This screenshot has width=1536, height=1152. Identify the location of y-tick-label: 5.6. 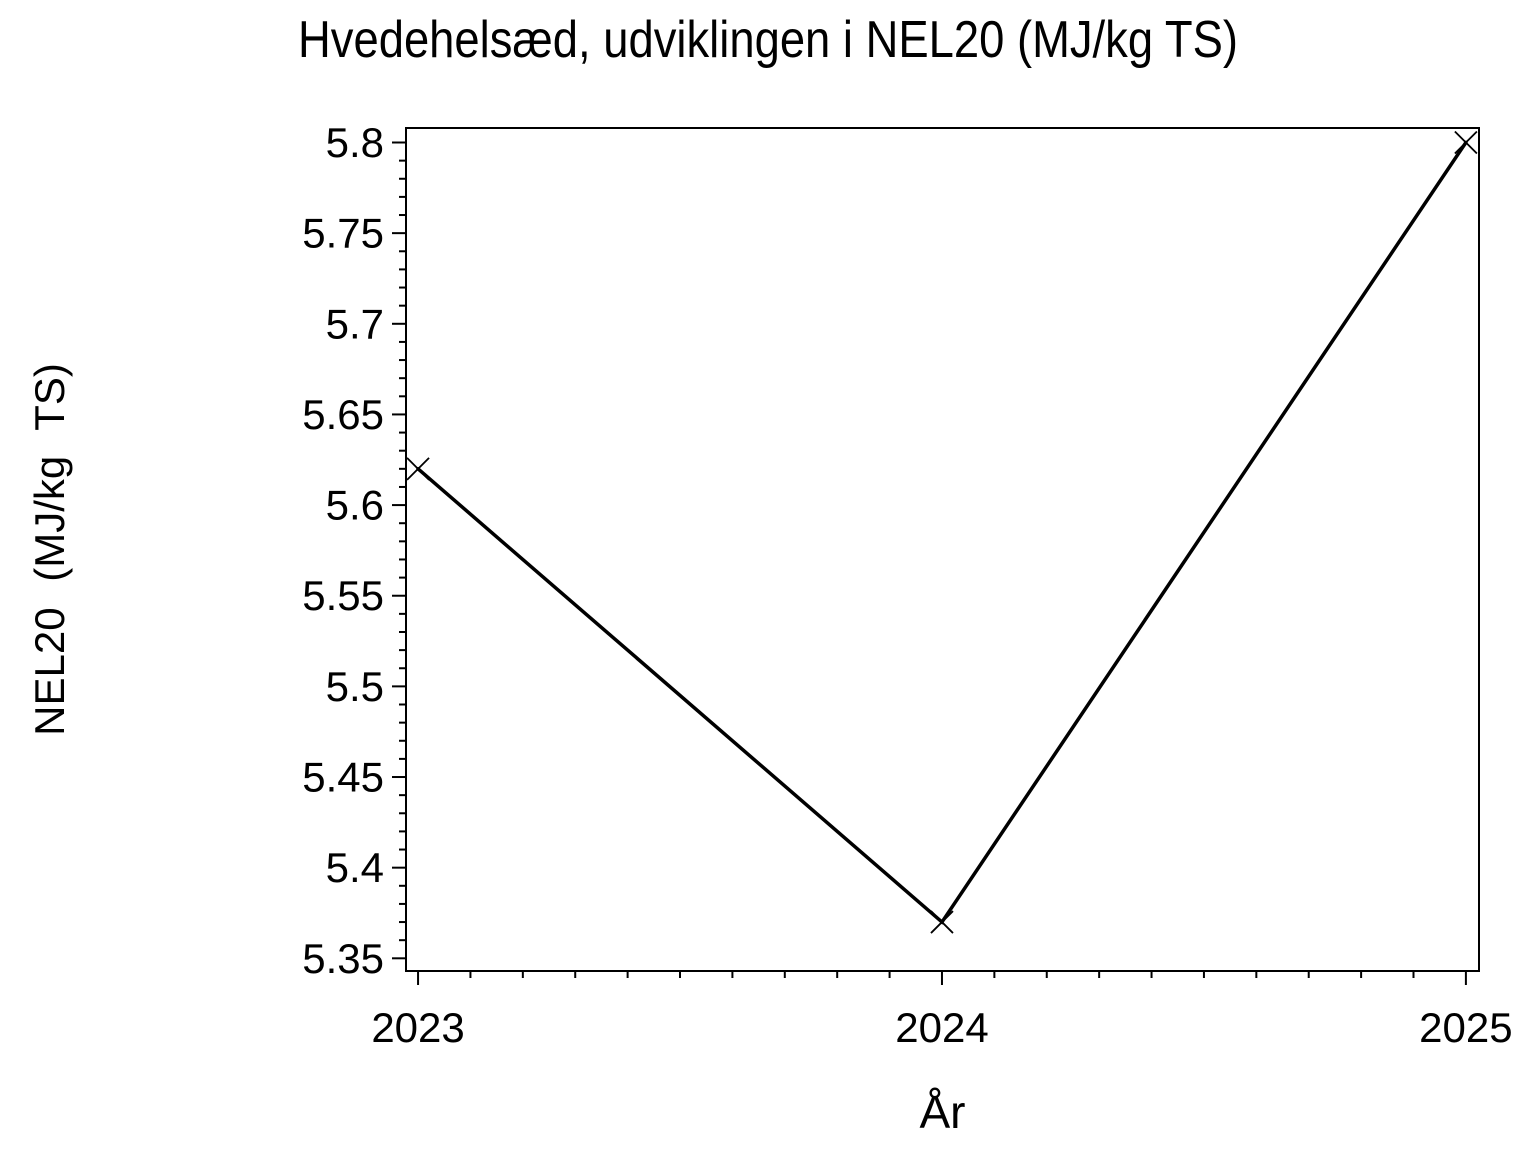
(355, 505).